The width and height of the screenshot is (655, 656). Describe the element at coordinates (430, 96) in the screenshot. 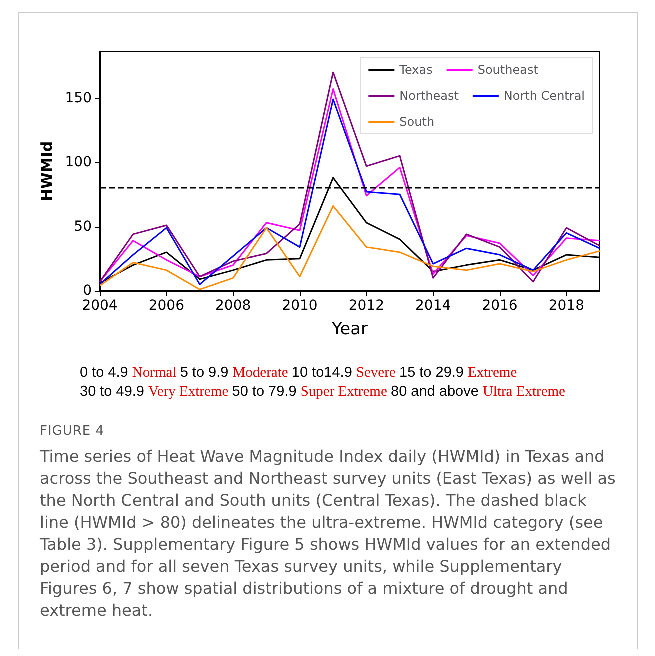

I see `legend-label: Northeast` at that location.